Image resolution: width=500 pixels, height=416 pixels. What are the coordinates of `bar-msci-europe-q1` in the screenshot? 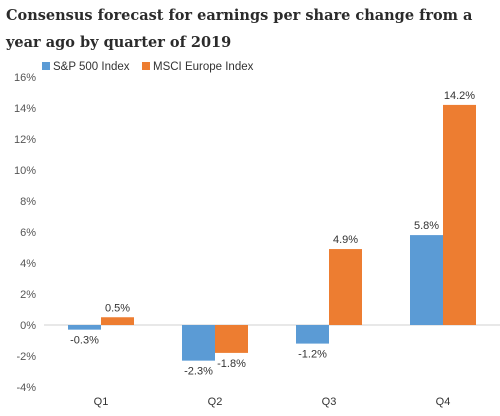 It's located at (117, 321).